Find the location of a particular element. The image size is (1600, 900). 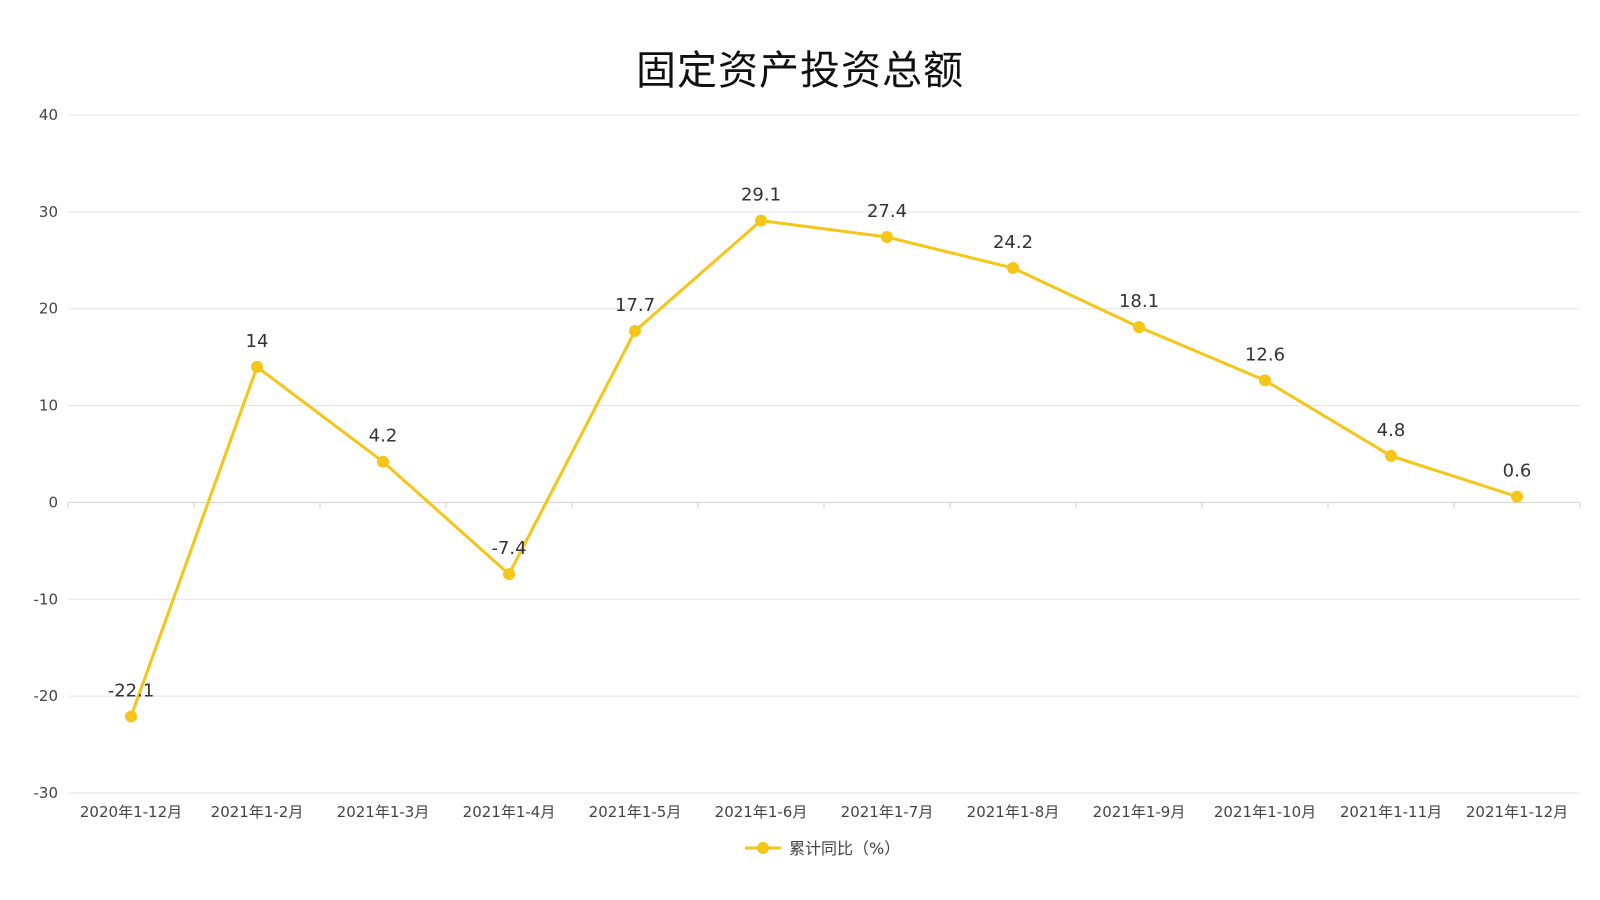

data-label: 4.8 is located at coordinates (1391, 430).